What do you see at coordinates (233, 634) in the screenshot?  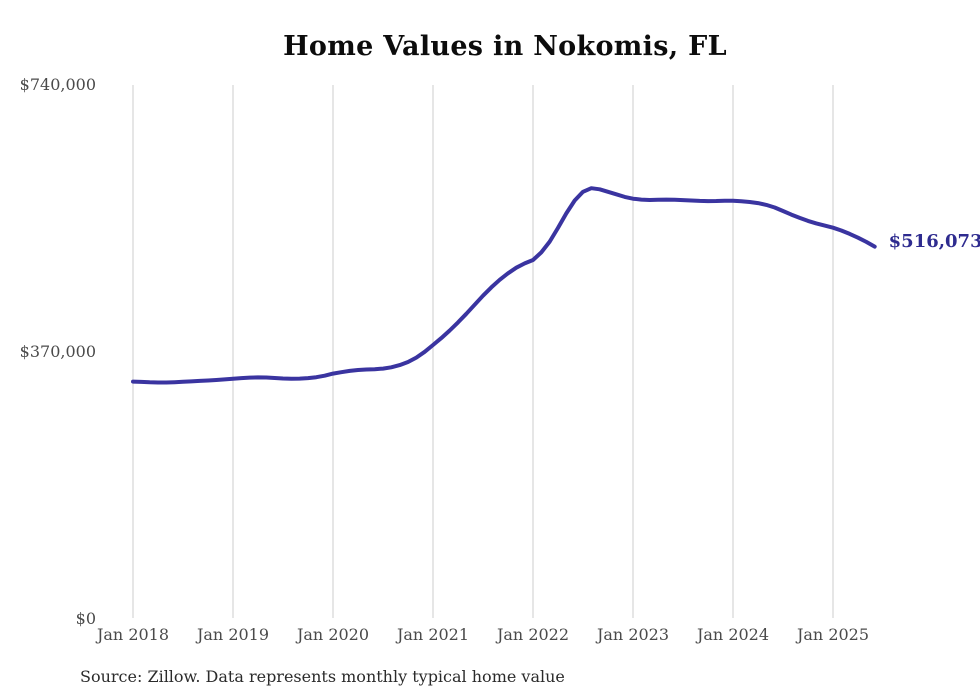 I see `x-tick-label: Jan 2019` at bounding box center [233, 634].